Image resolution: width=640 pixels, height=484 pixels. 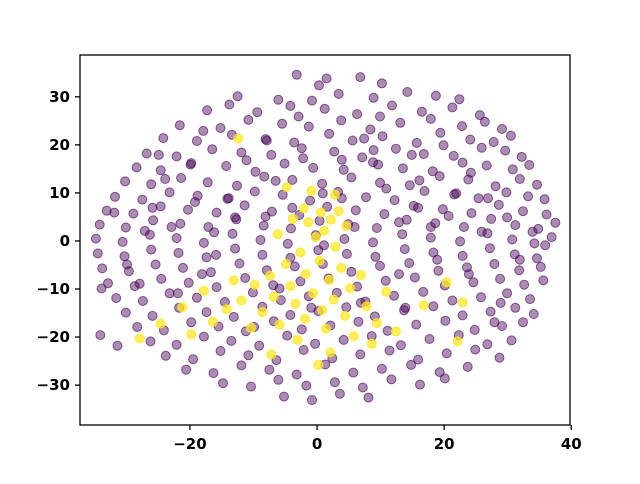 What do you see at coordinates (571, 444) in the screenshot?
I see `x-tick-label: 40` at bounding box center [571, 444].